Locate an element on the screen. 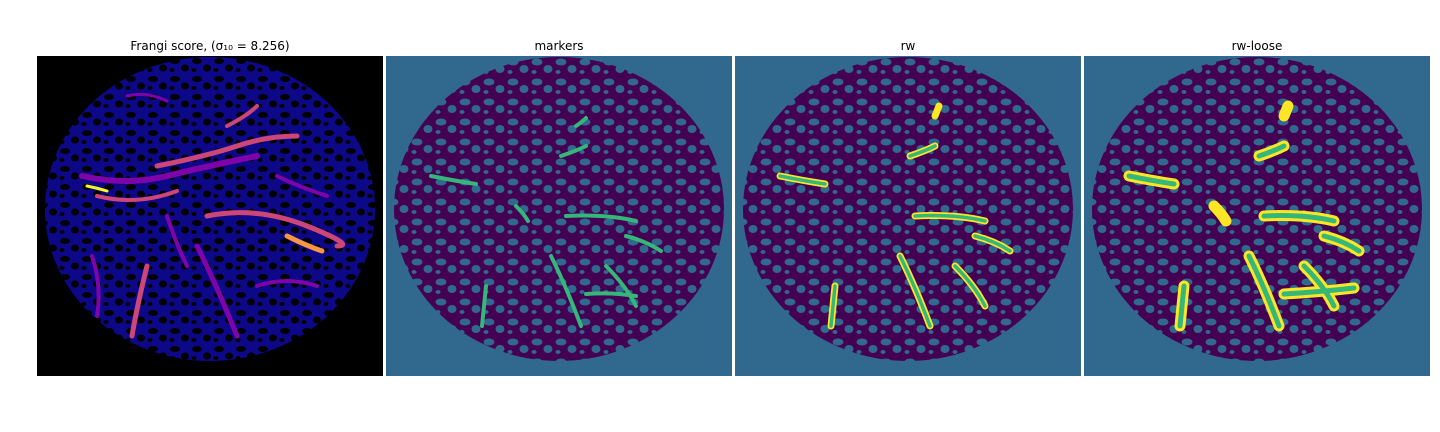 This screenshot has width=1440, height=432. panel-title: Frangi score, (σ₁₀ = 8.256) is located at coordinates (210, 46).